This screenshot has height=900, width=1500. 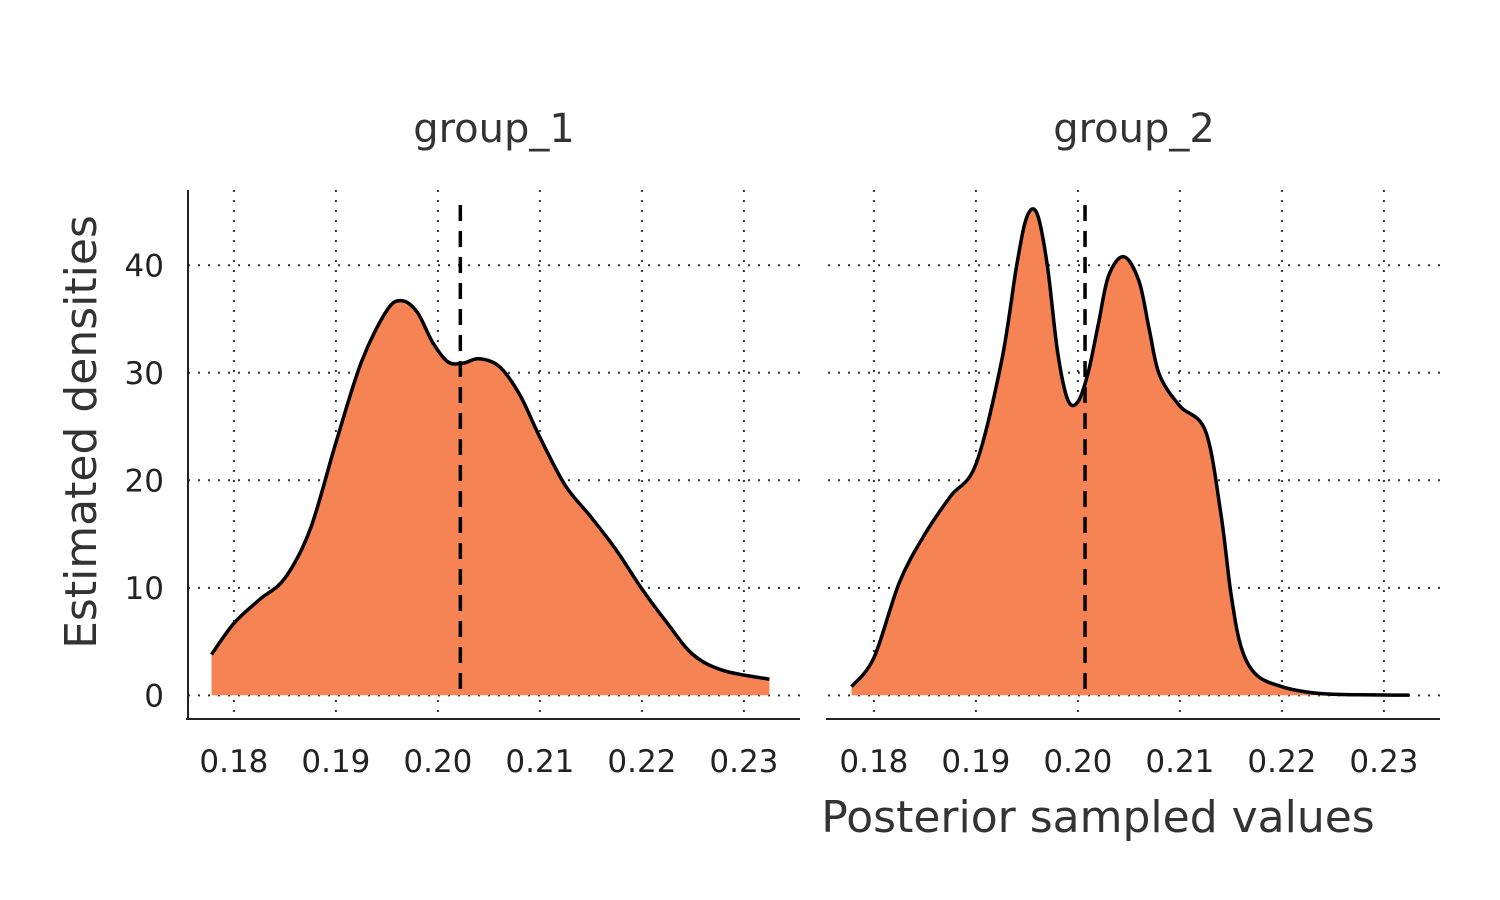 What do you see at coordinates (81, 432) in the screenshot?
I see `y-axis-title: Estimated densities` at bounding box center [81, 432].